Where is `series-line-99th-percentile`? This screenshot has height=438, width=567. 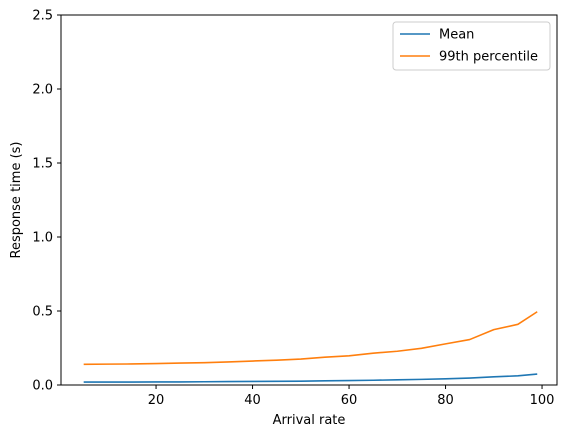 series-line-99th-percentile is located at coordinates (310, 338).